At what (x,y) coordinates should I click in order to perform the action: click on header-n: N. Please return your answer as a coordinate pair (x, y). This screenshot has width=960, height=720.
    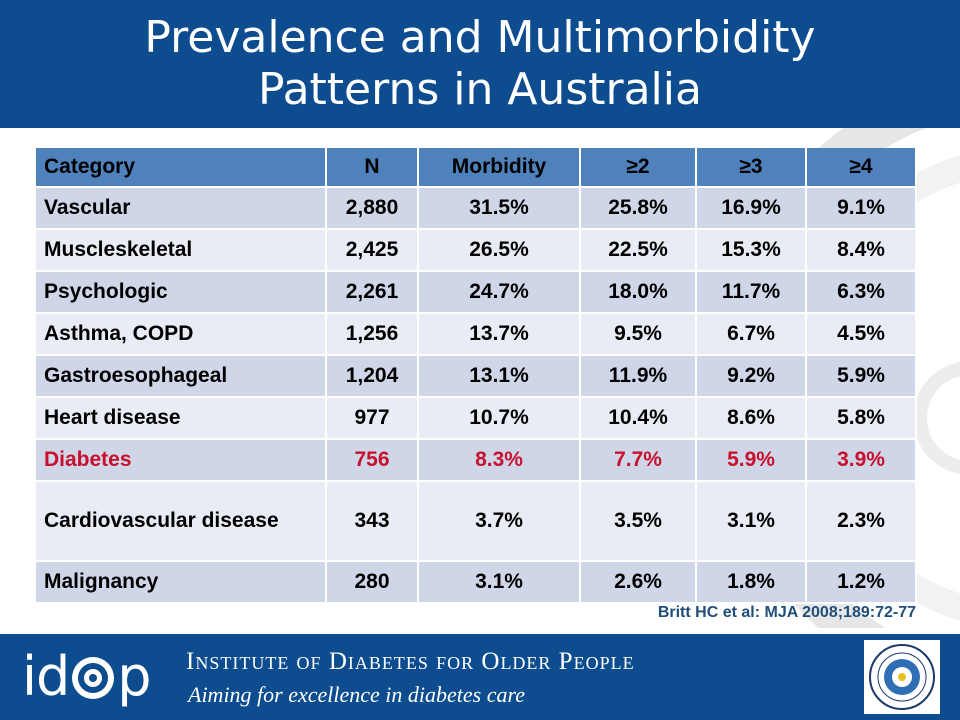
    Looking at the image, I should click on (372, 168).